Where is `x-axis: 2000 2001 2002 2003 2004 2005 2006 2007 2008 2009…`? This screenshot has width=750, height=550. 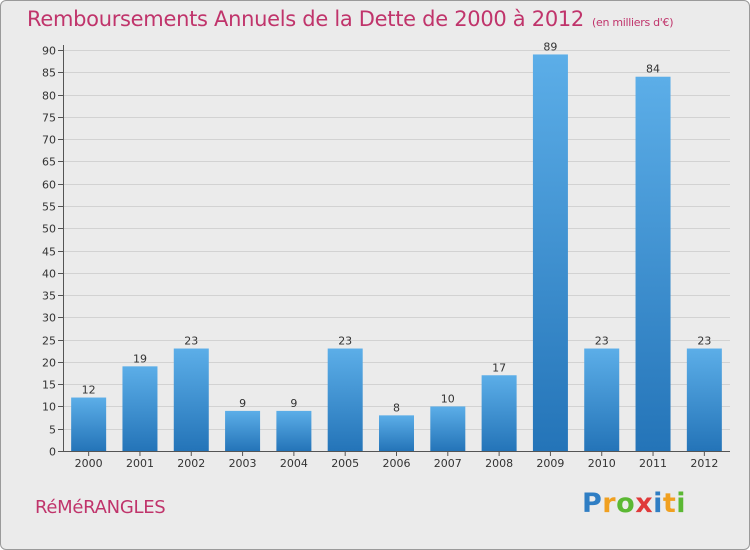 x-axis: 2000 2001 2002 2003 2004 2005 2006 2007 2008 2009… is located at coordinates (396, 460).